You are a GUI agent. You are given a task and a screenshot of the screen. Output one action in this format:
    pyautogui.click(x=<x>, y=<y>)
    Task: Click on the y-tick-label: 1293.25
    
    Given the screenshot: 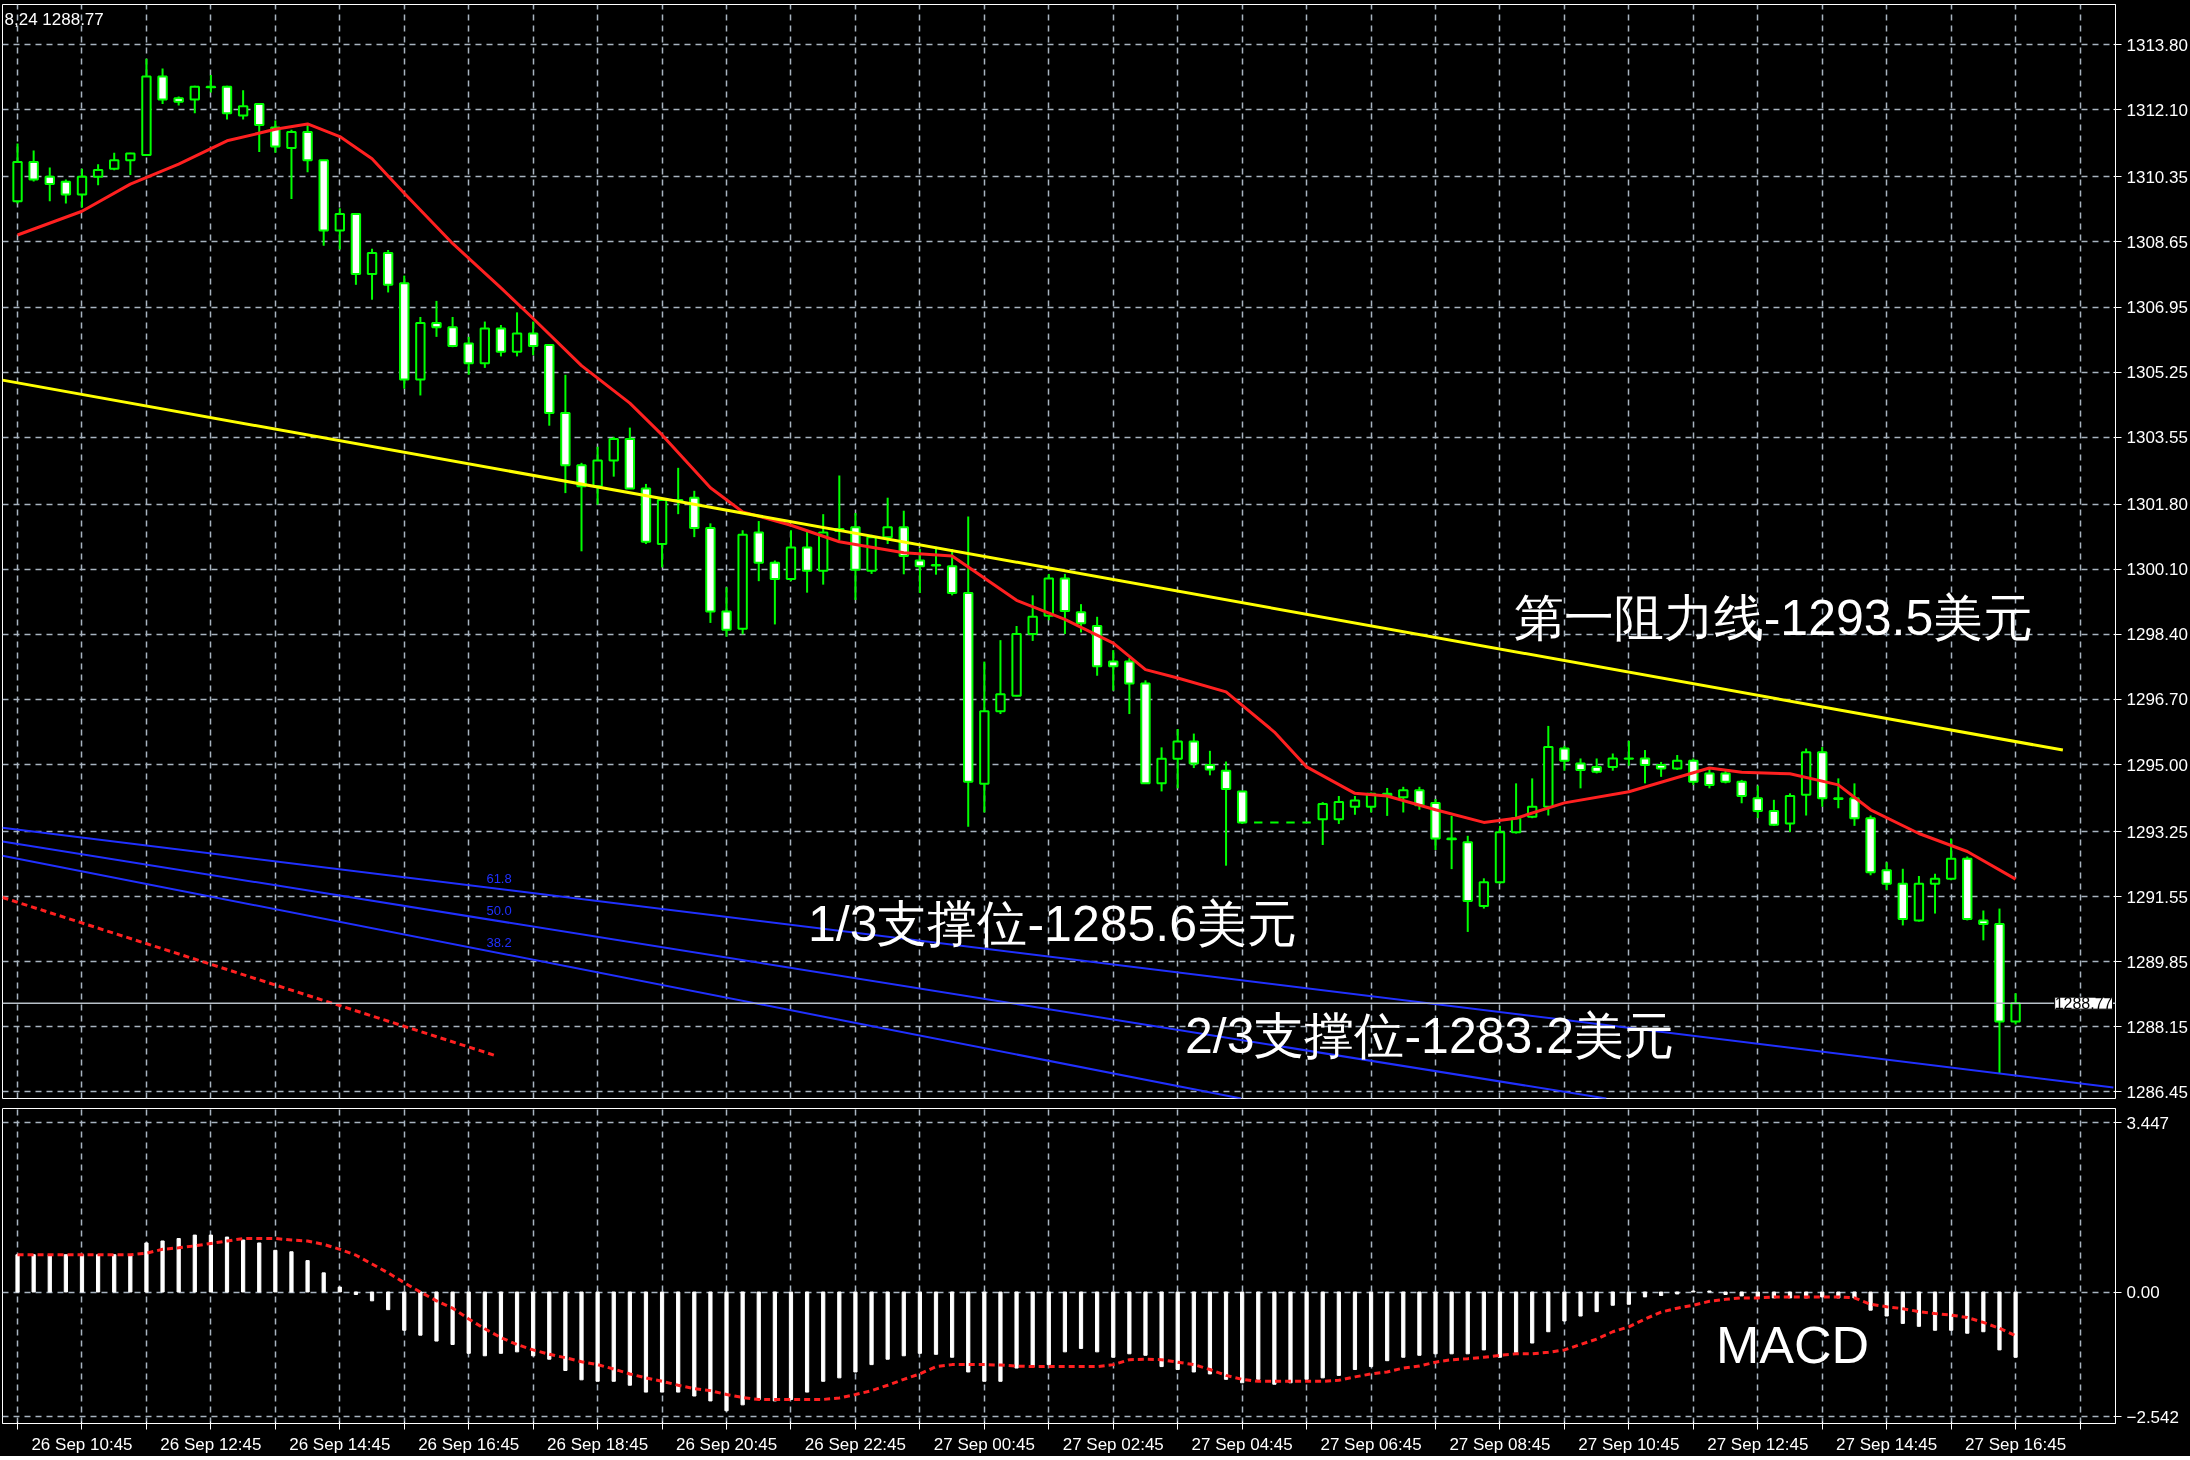 What is the action you would take?
    pyautogui.click(x=2157, y=832)
    